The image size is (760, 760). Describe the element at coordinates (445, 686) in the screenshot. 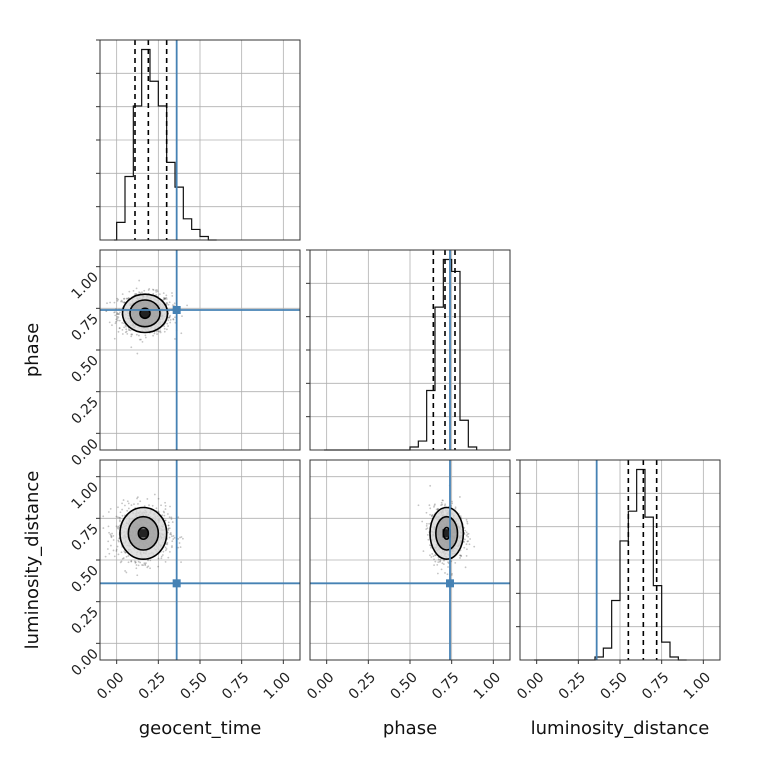

I see `x-tick-label: 0.75` at that location.